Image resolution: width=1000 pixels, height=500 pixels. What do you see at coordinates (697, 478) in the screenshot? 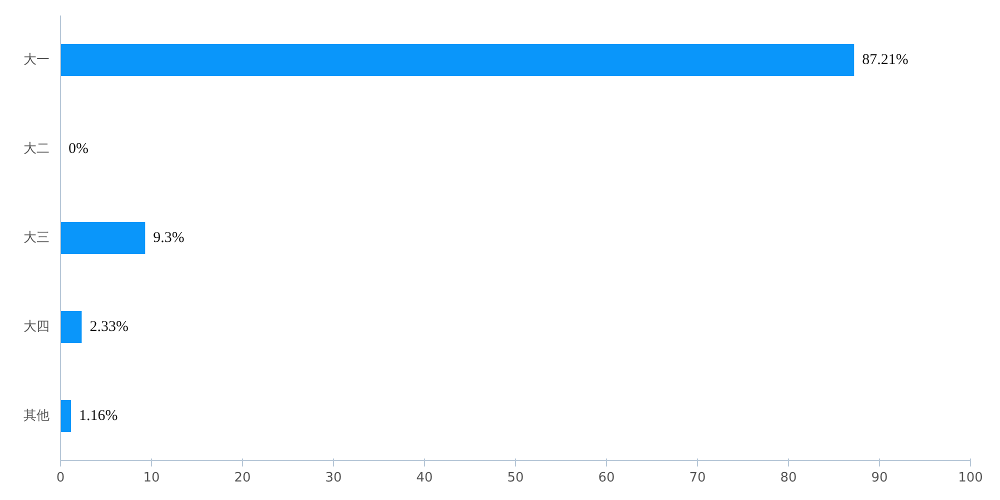
I see `x-tick-label: 70` at bounding box center [697, 478].